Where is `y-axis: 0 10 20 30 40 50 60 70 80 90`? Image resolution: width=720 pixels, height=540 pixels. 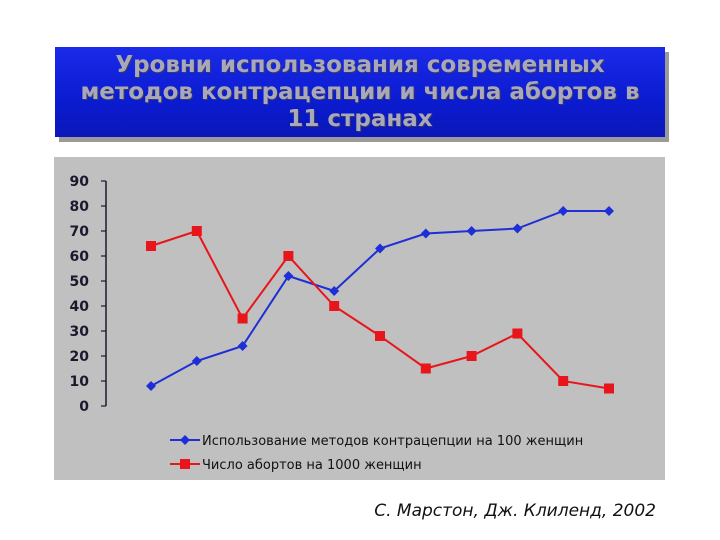 y-axis: 0 10 20 30 40 50 60 70 80 90 is located at coordinates (88, 294).